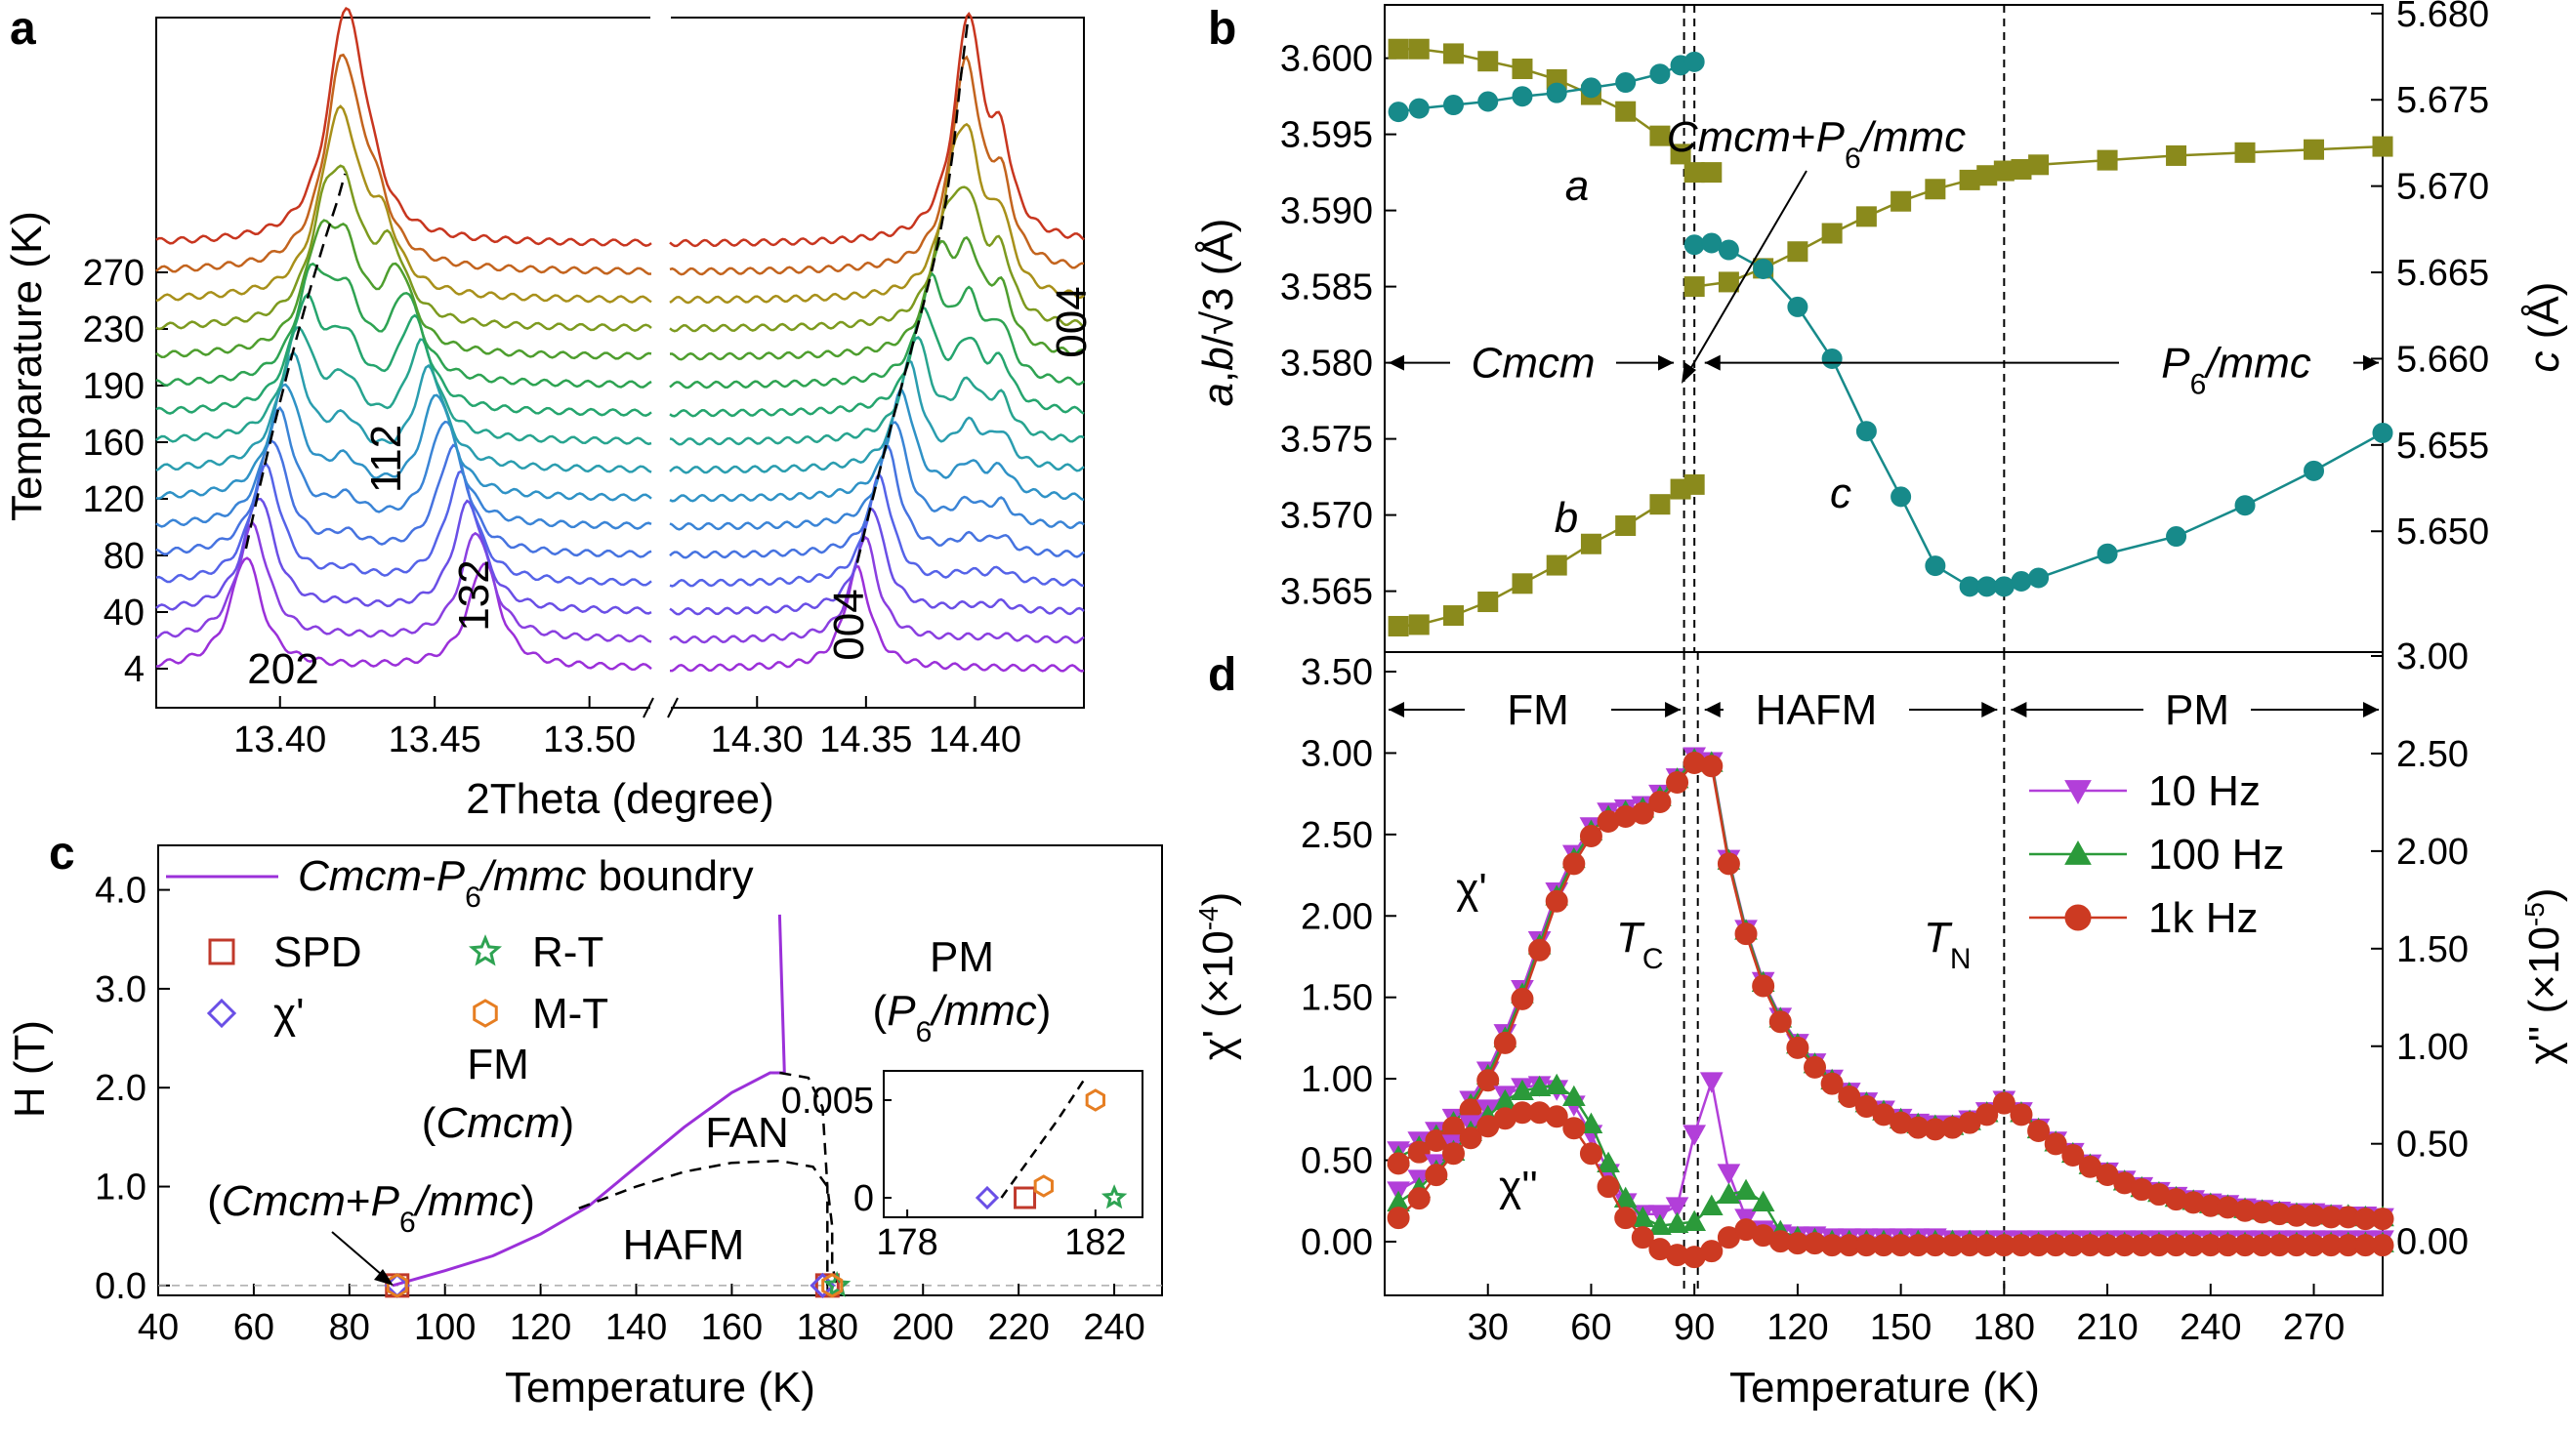 This screenshot has height=1434, width=2576. I want to click on legend-marker-rt, so click(486, 950).